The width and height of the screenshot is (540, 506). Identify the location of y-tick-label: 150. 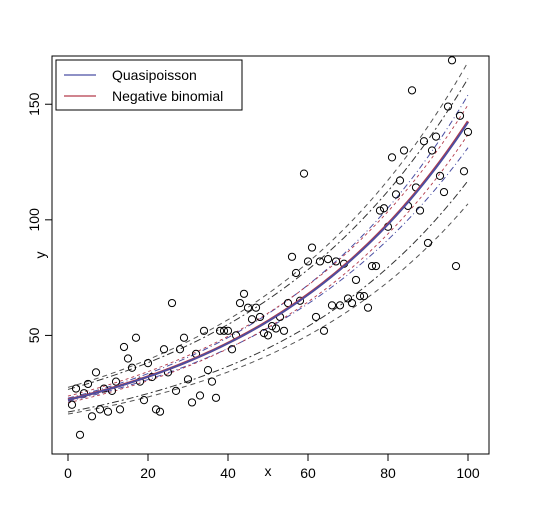
(34, 104).